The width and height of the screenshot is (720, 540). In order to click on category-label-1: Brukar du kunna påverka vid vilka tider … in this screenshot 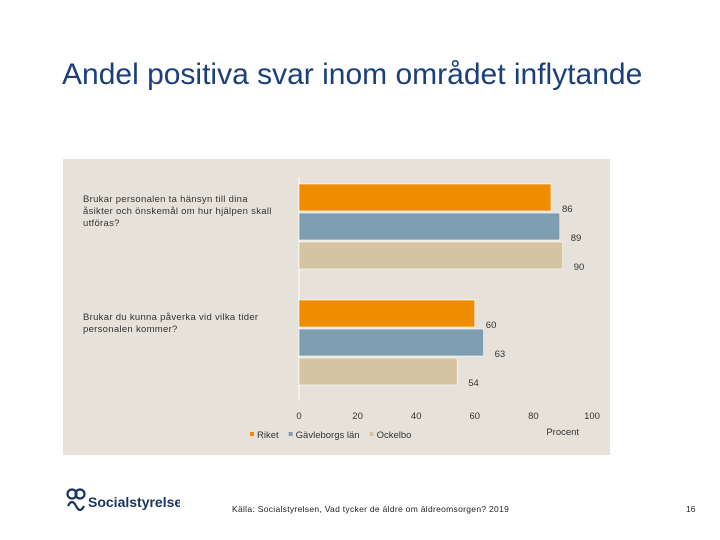, I will do `click(171, 323)`.